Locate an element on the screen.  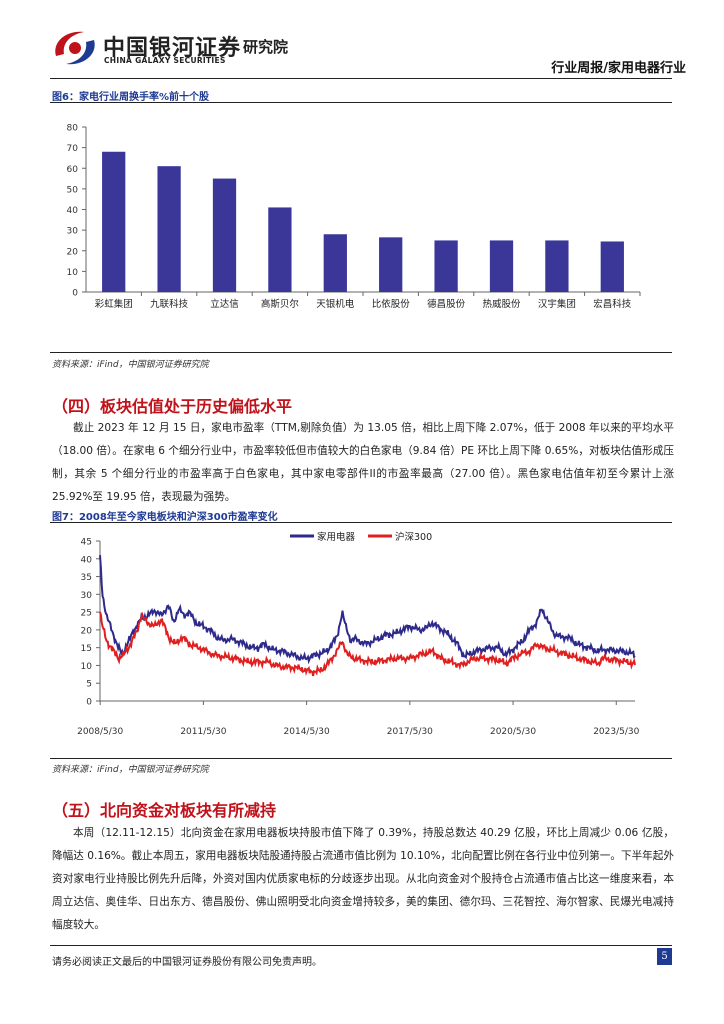
y-tick-label: 35 is located at coordinates (86, 578).